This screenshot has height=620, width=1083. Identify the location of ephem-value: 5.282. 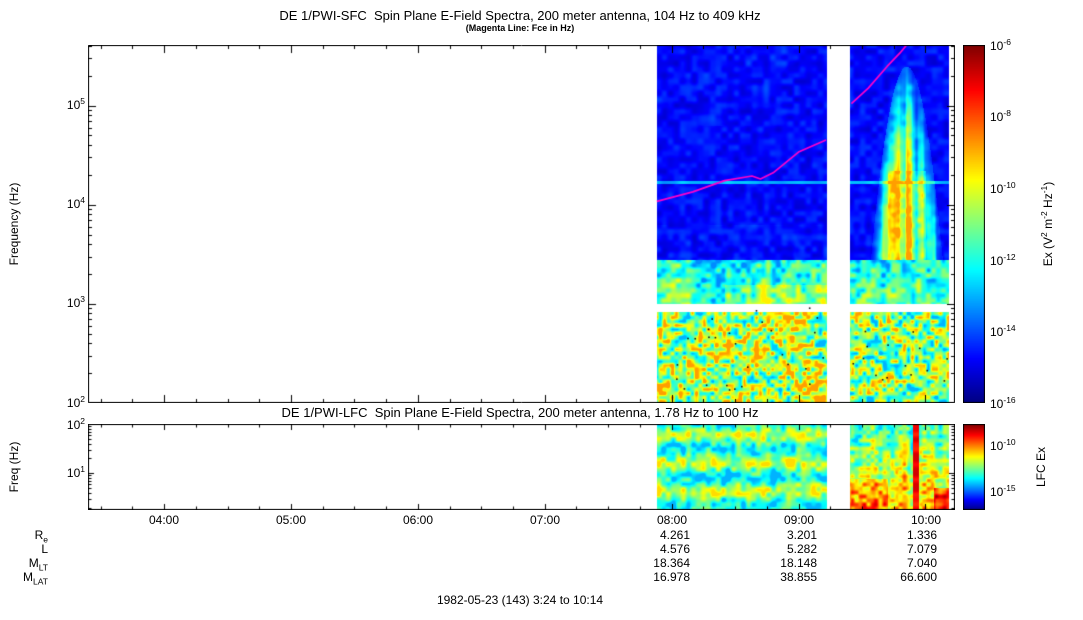
(801, 549).